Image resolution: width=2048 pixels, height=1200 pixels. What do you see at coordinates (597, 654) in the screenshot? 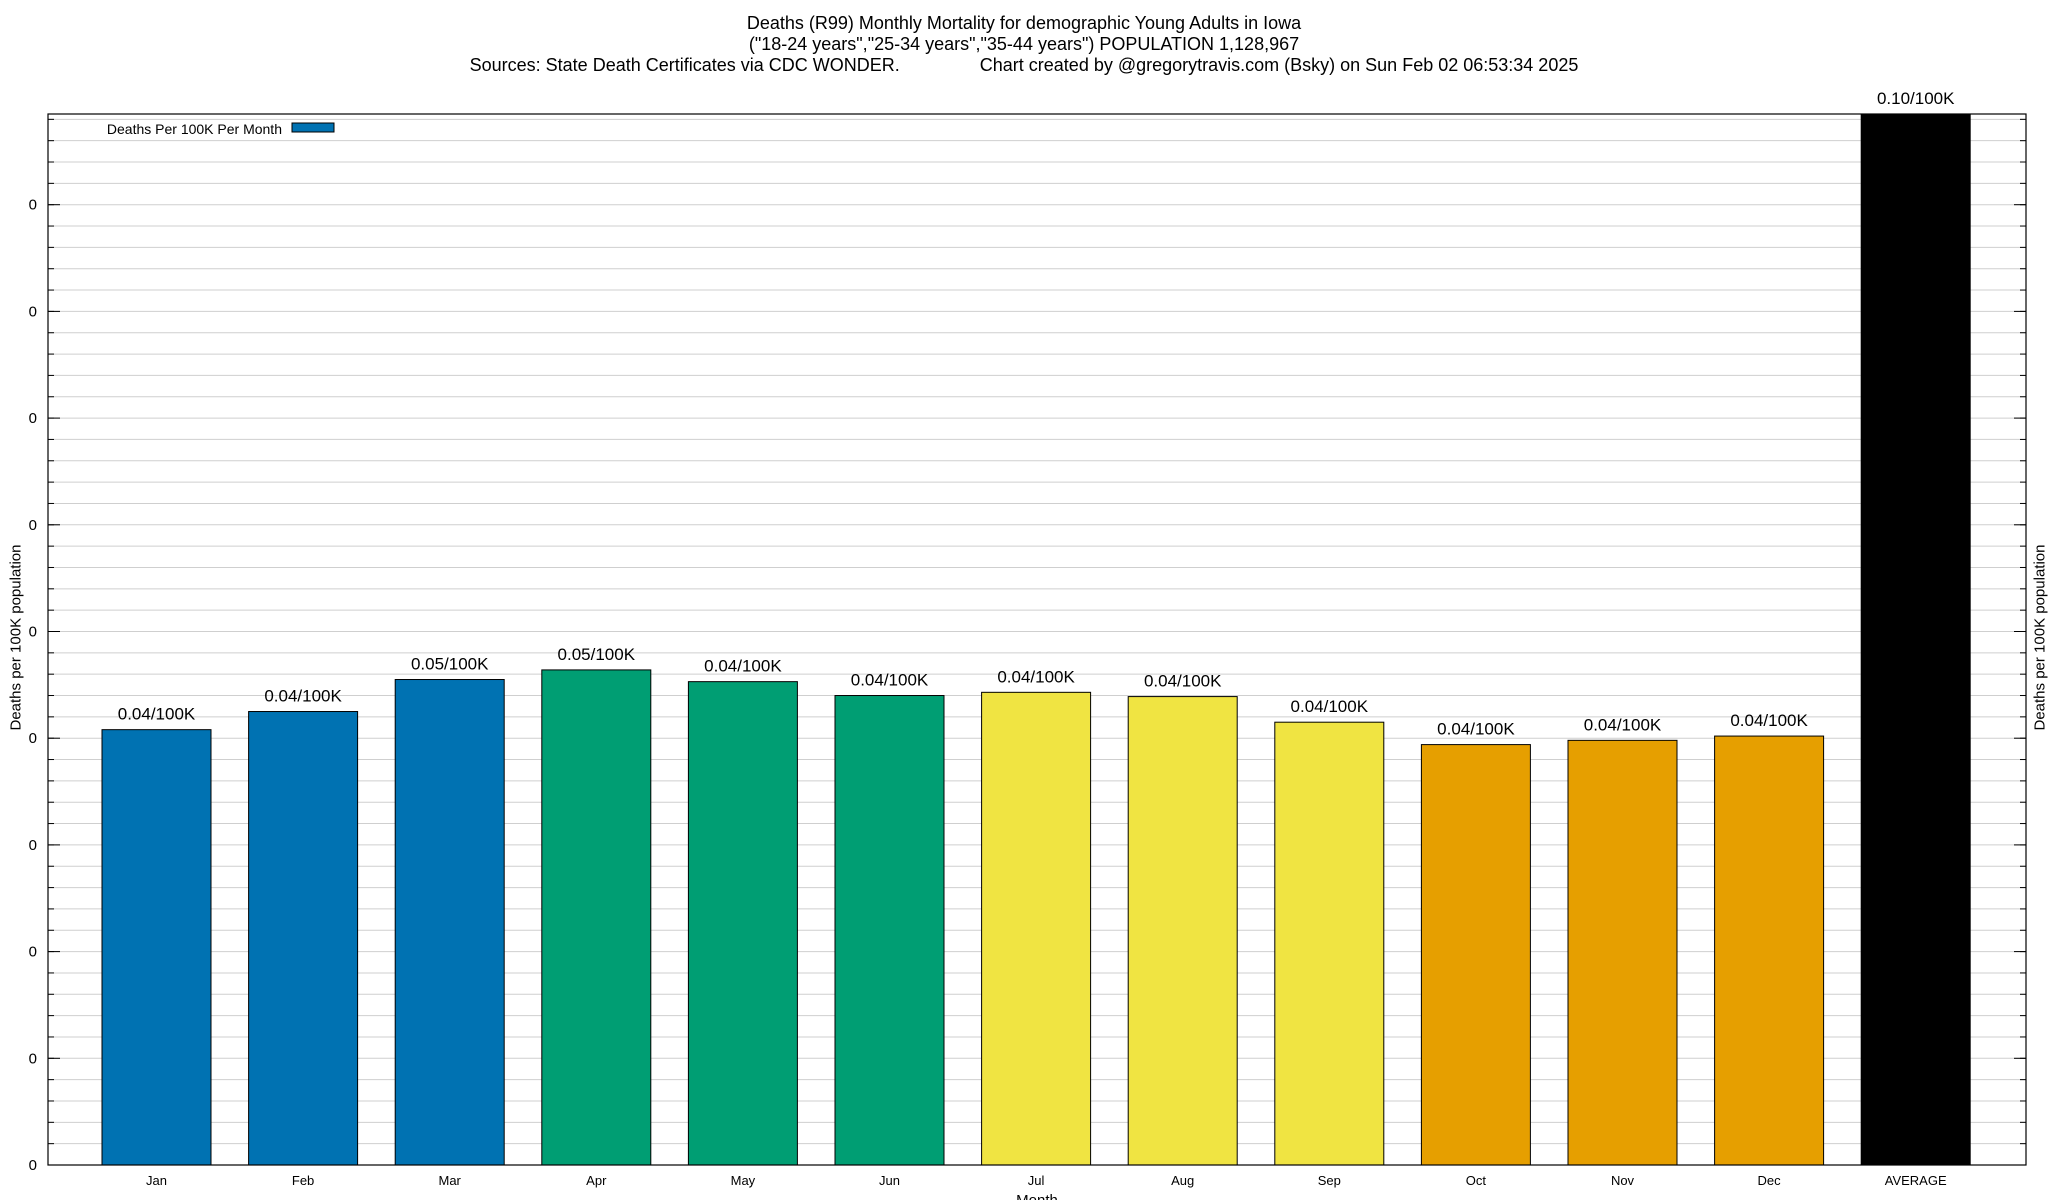
I see `data-label-apr: 0.05/100K` at bounding box center [597, 654].